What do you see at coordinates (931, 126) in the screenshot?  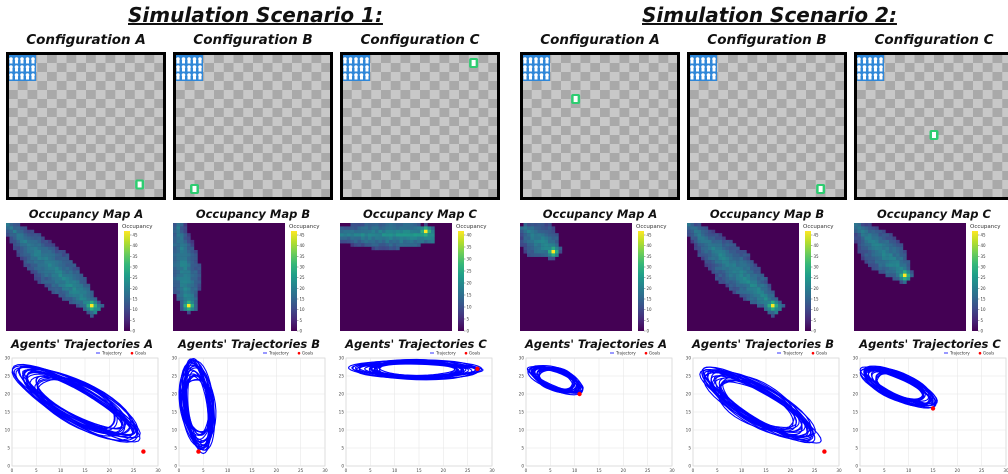 I see `config-grid-s2-c3` at bounding box center [931, 126].